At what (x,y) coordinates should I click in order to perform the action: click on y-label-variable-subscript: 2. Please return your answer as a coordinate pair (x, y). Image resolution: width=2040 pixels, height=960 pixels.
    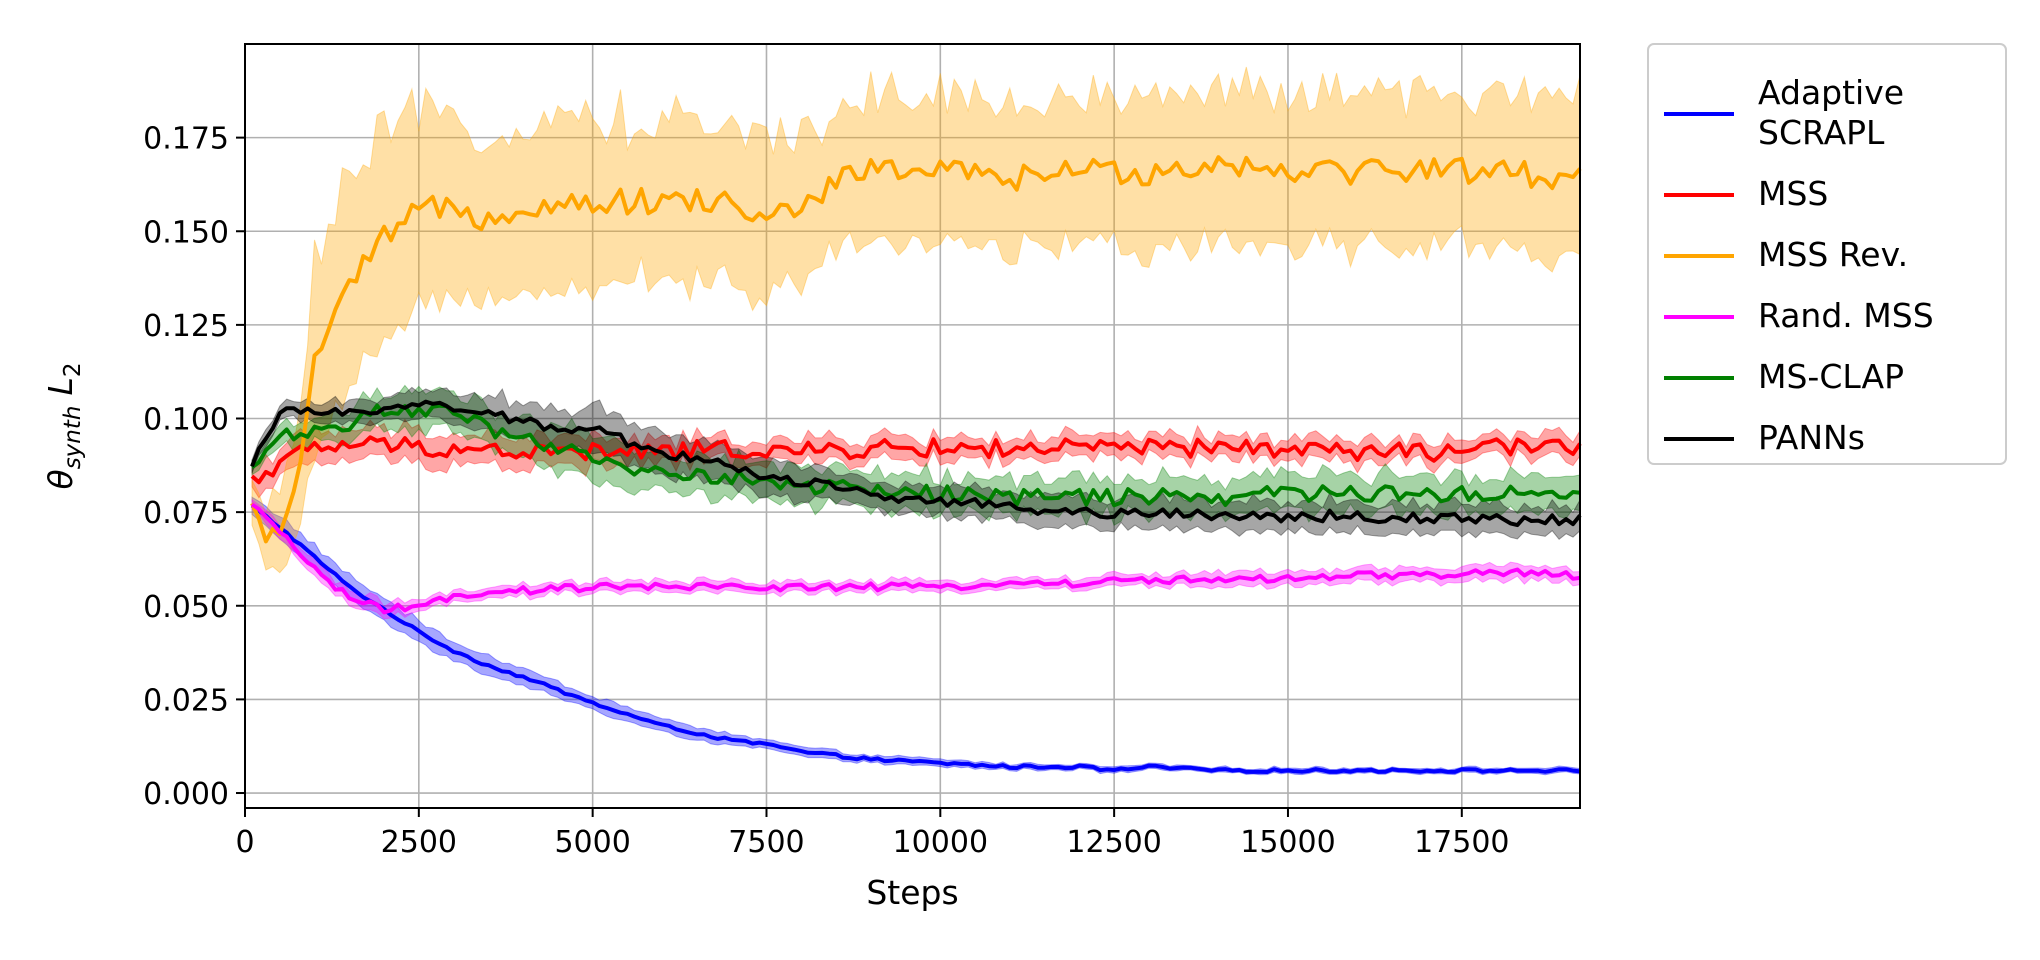
    Looking at the image, I should click on (73, 369).